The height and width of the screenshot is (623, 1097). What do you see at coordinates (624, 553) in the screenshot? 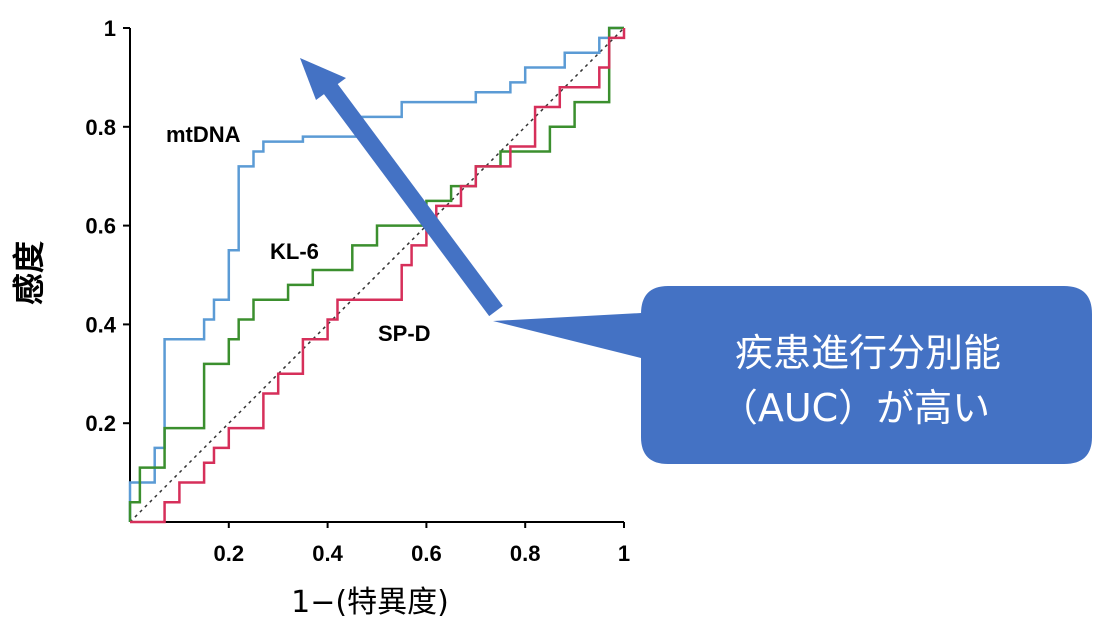
I see `x-tick-label: 1` at bounding box center [624, 553].